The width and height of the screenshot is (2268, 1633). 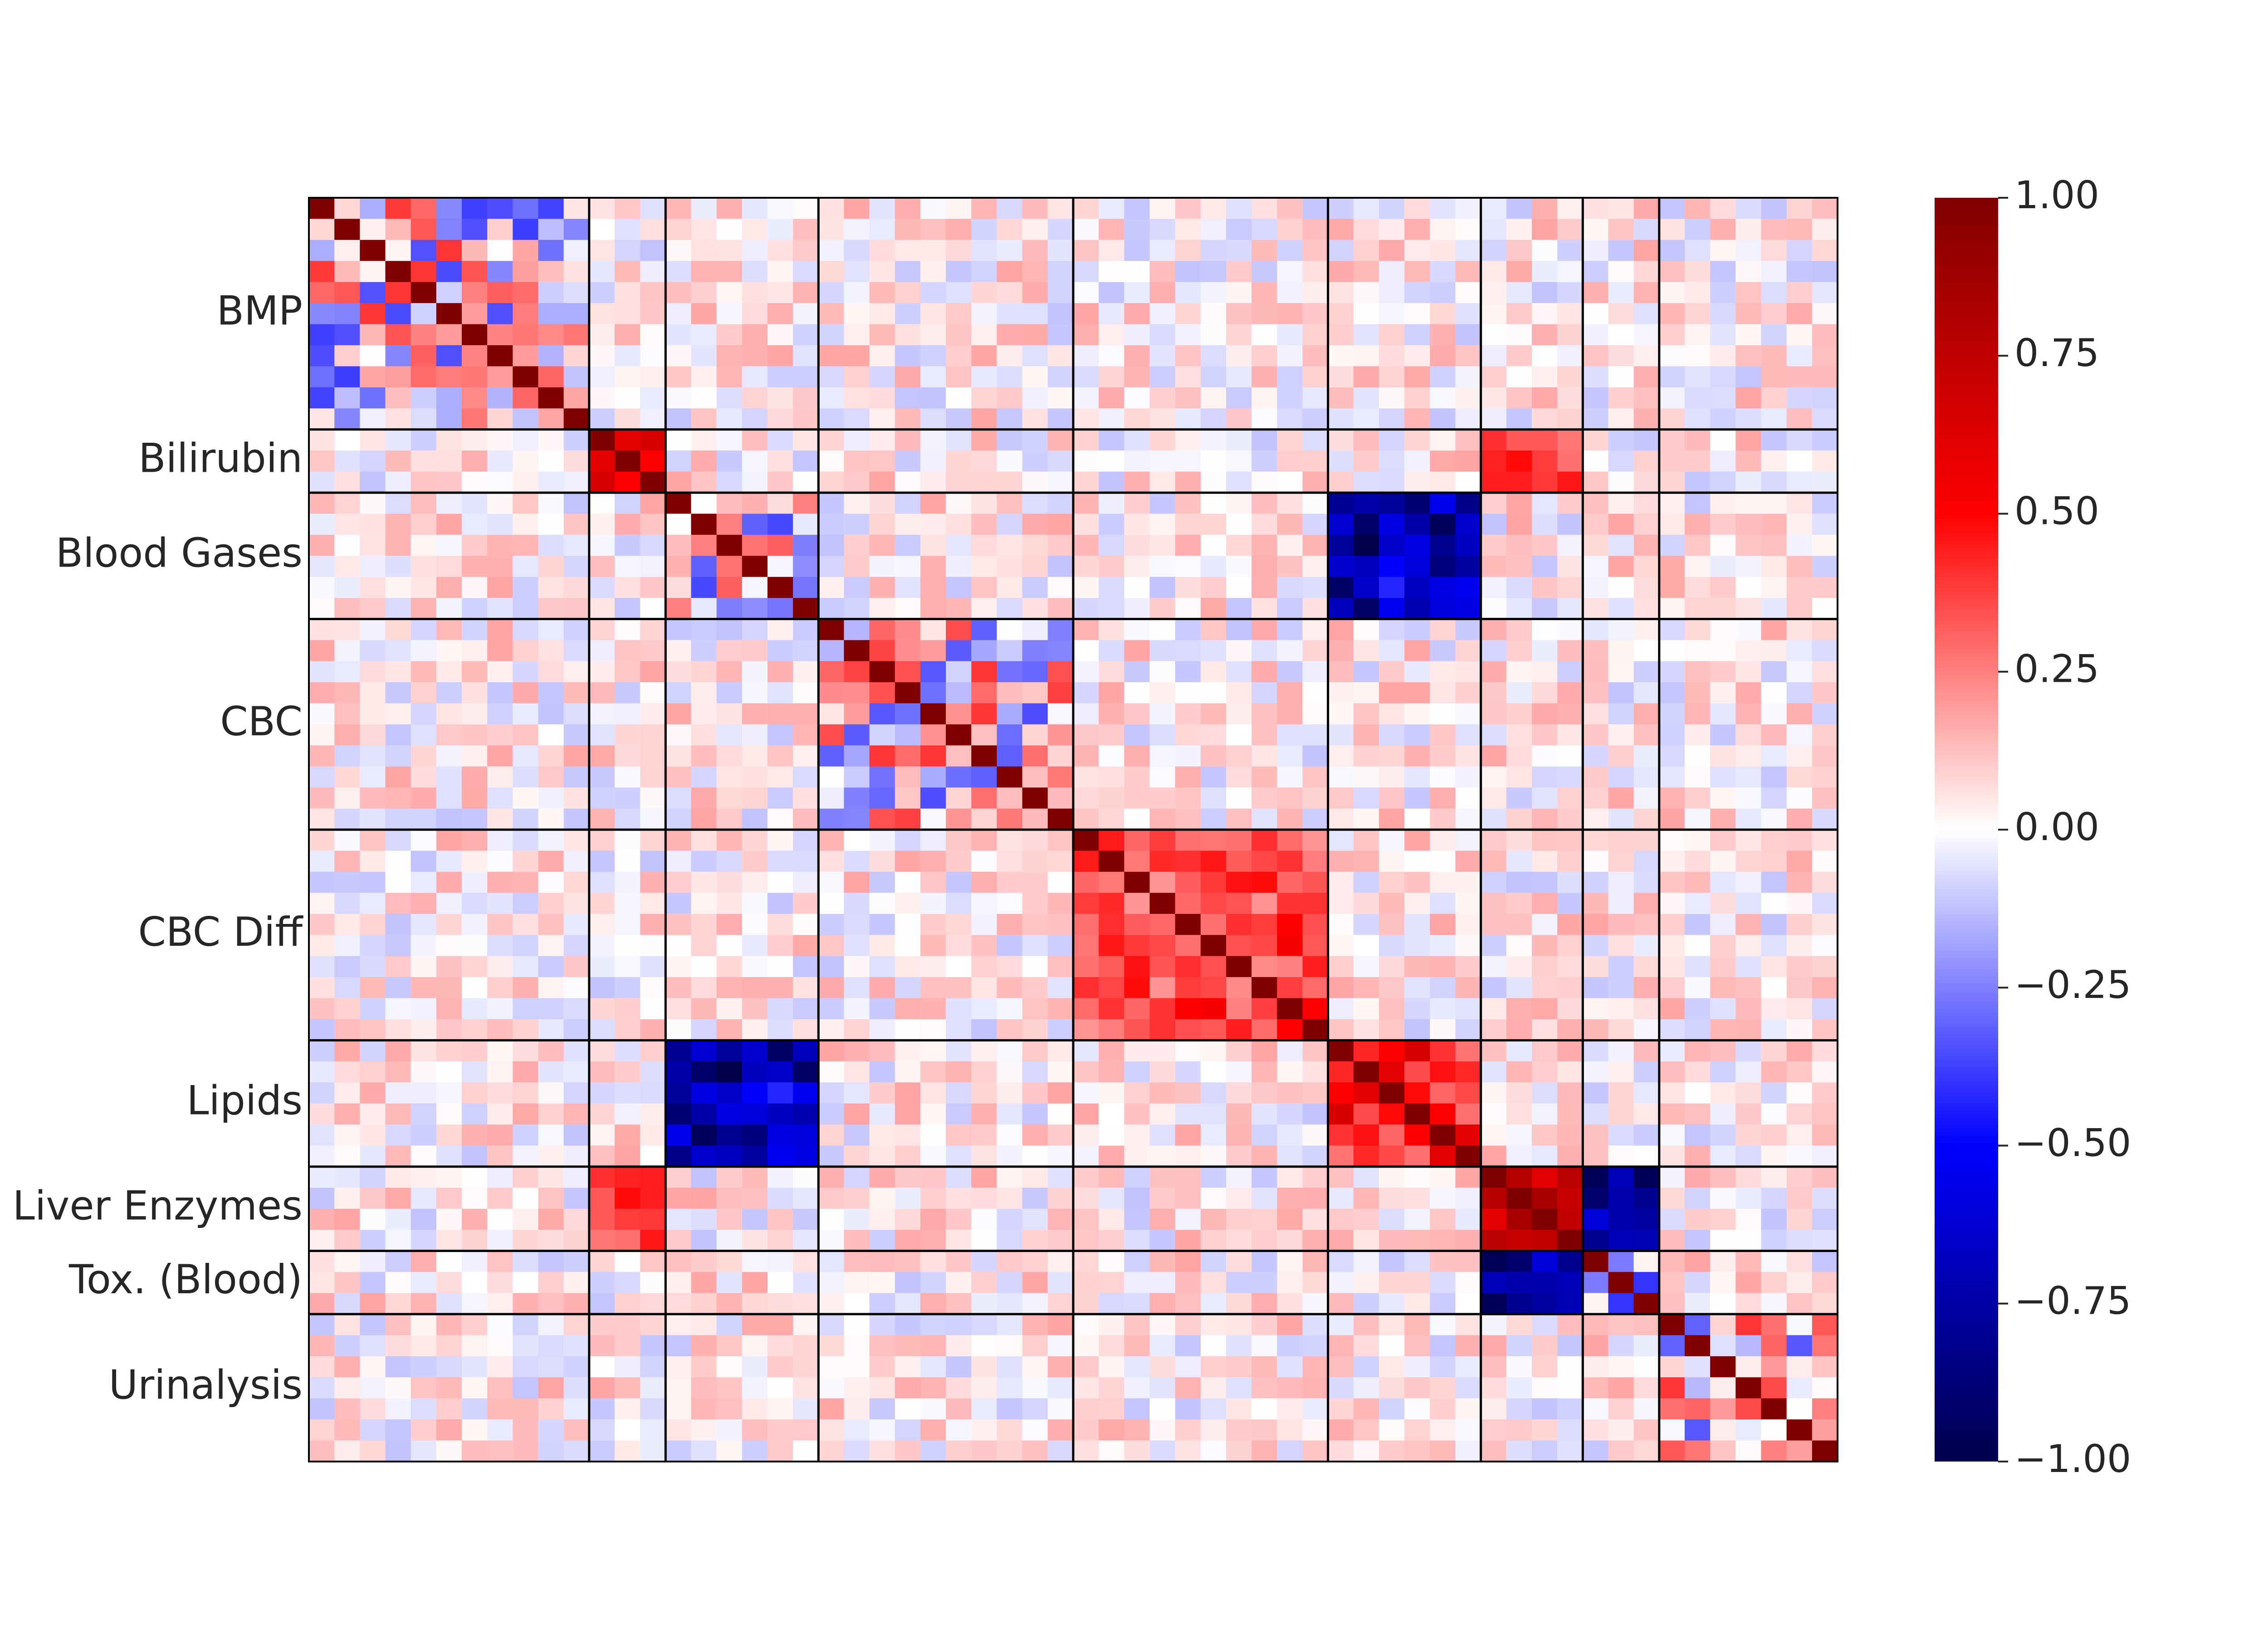 What do you see at coordinates (2056, 353) in the screenshot?
I see `colorbar-tick-label: 0.75` at bounding box center [2056, 353].